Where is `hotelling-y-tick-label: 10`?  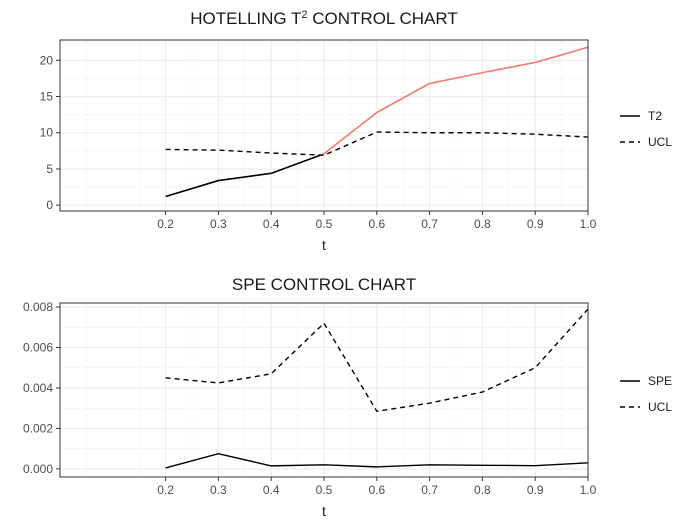 hotelling-y-tick-label: 10 is located at coordinates (47, 133).